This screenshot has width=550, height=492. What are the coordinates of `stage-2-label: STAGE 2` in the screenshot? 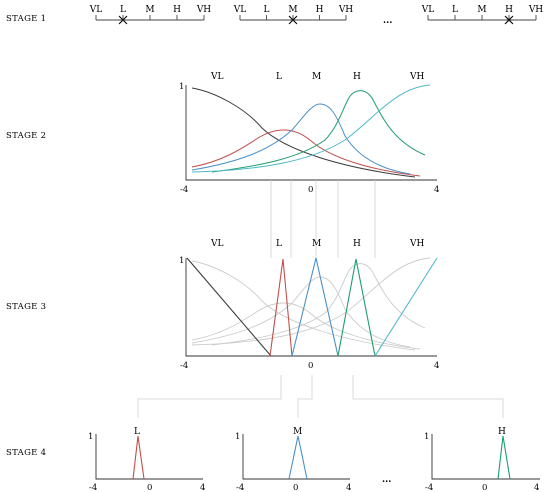 It's located at (26, 136).